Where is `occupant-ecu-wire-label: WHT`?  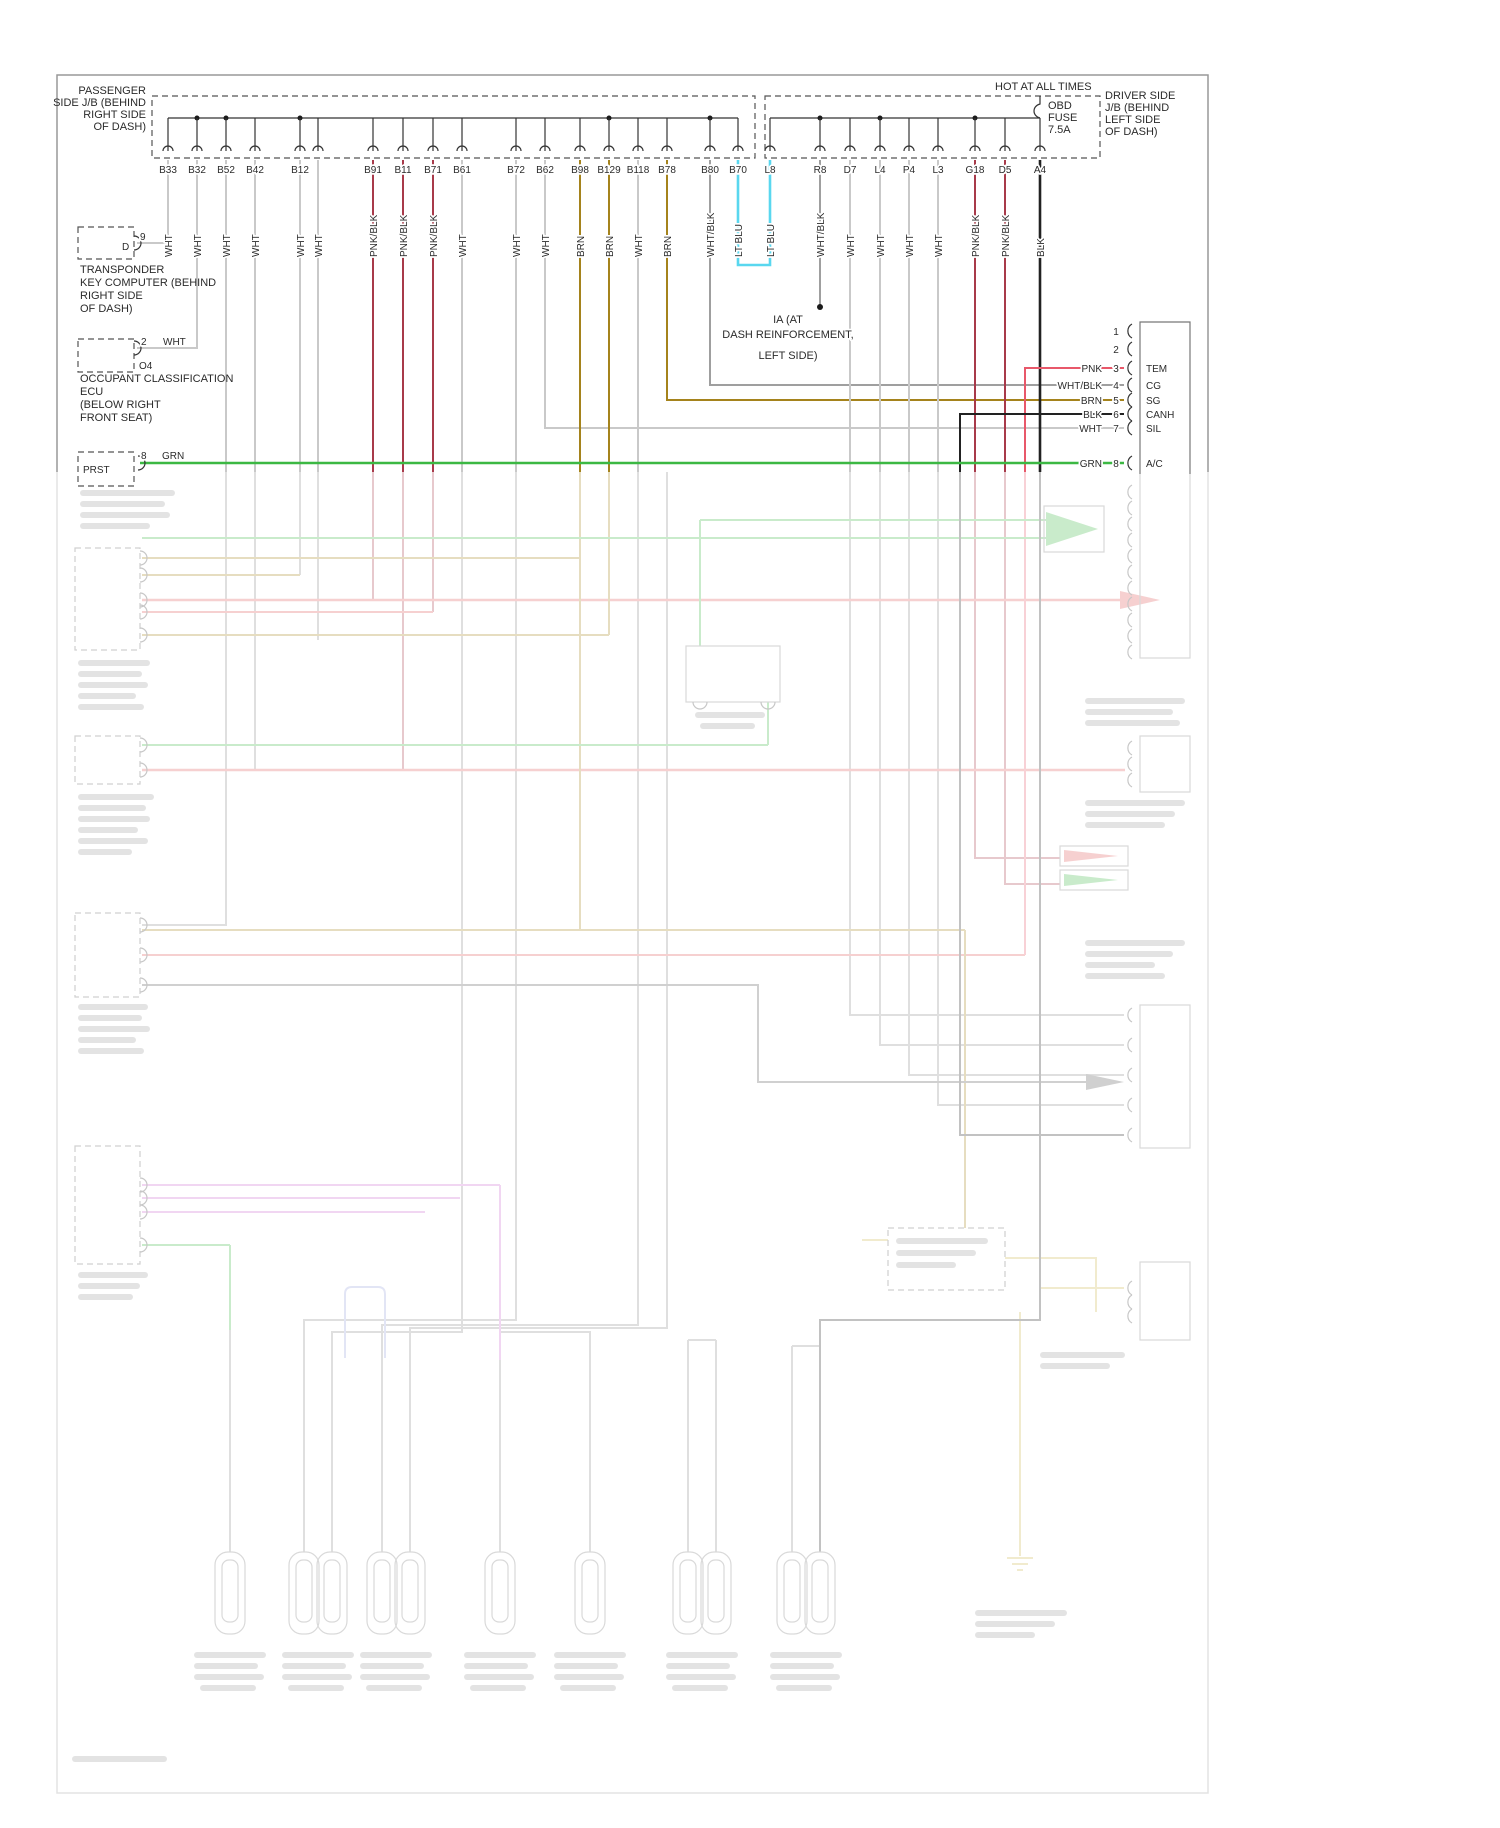
occupant-ecu-wire-label: WHT is located at coordinates (174, 342).